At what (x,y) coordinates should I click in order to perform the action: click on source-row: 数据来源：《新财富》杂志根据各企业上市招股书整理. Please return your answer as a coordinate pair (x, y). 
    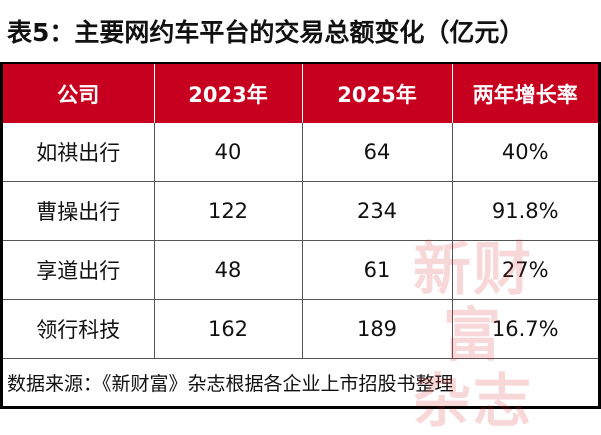
    Looking at the image, I should click on (300, 383).